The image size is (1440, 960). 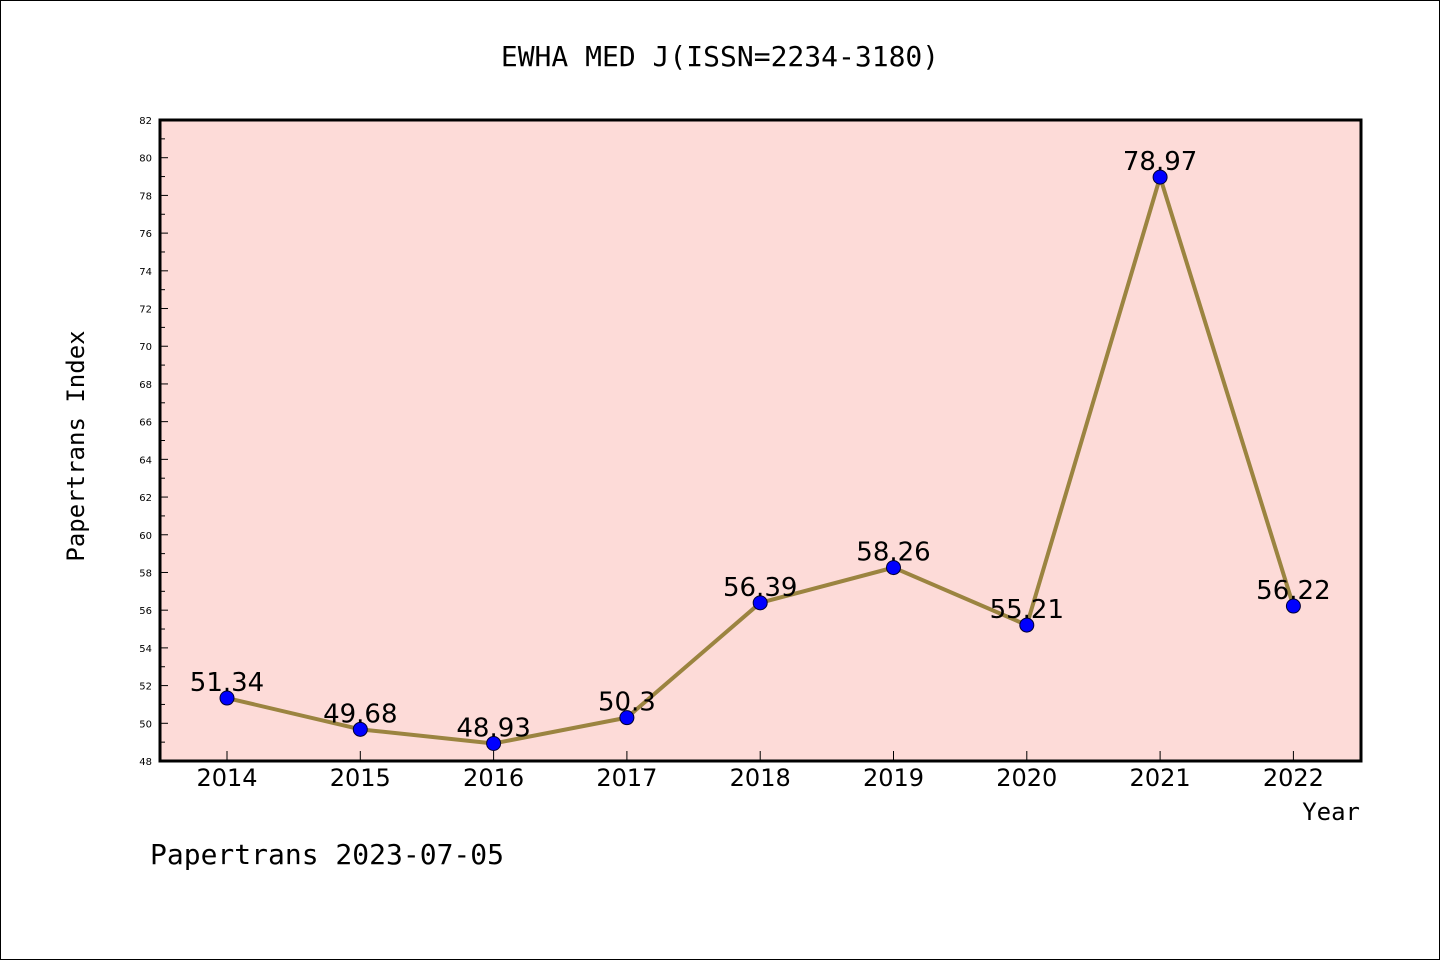 What do you see at coordinates (1160, 162) in the screenshot?
I see `data-label: 78.97` at bounding box center [1160, 162].